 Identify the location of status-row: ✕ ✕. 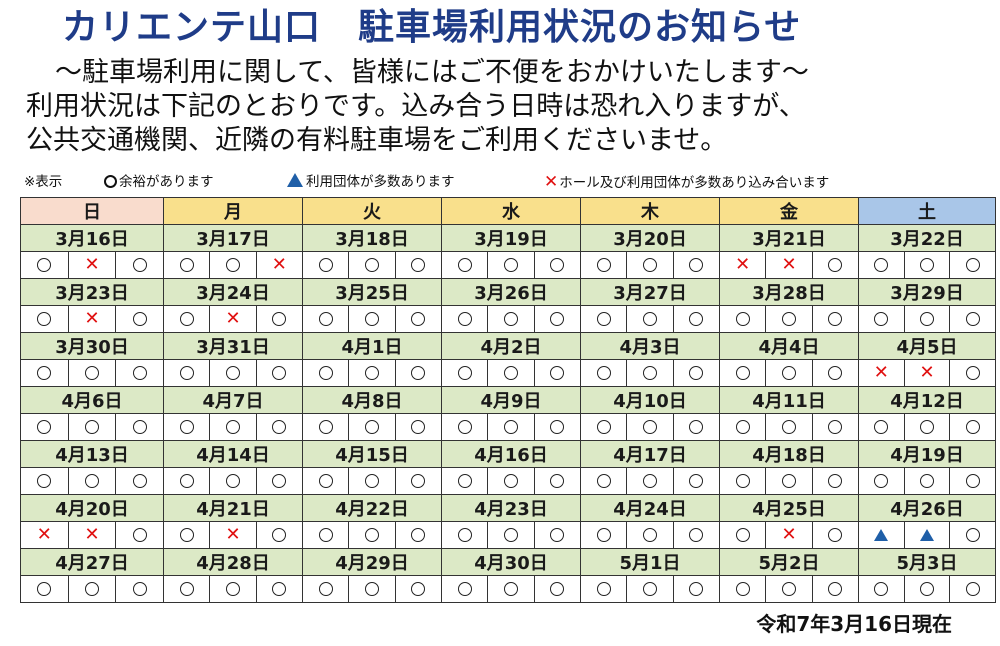
(508, 319).